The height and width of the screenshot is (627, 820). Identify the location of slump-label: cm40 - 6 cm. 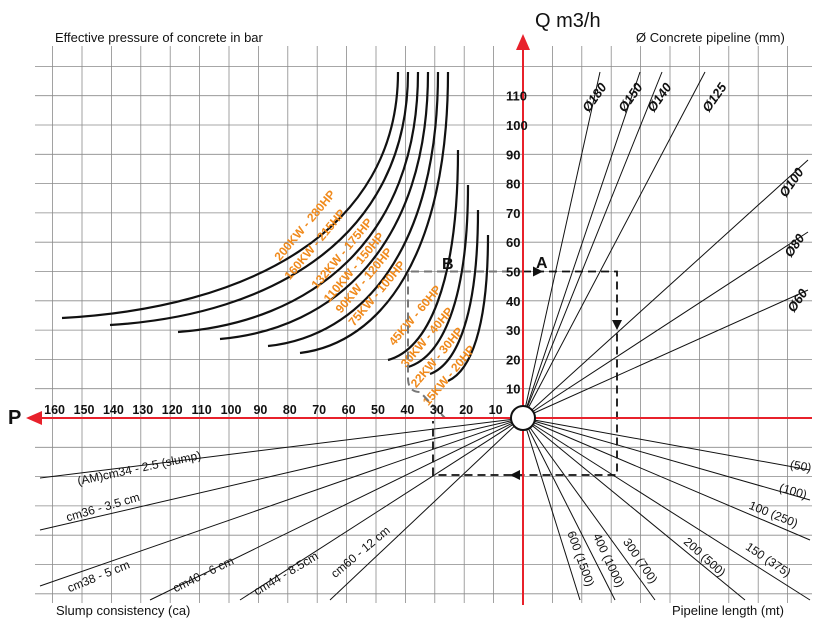
(203, 575).